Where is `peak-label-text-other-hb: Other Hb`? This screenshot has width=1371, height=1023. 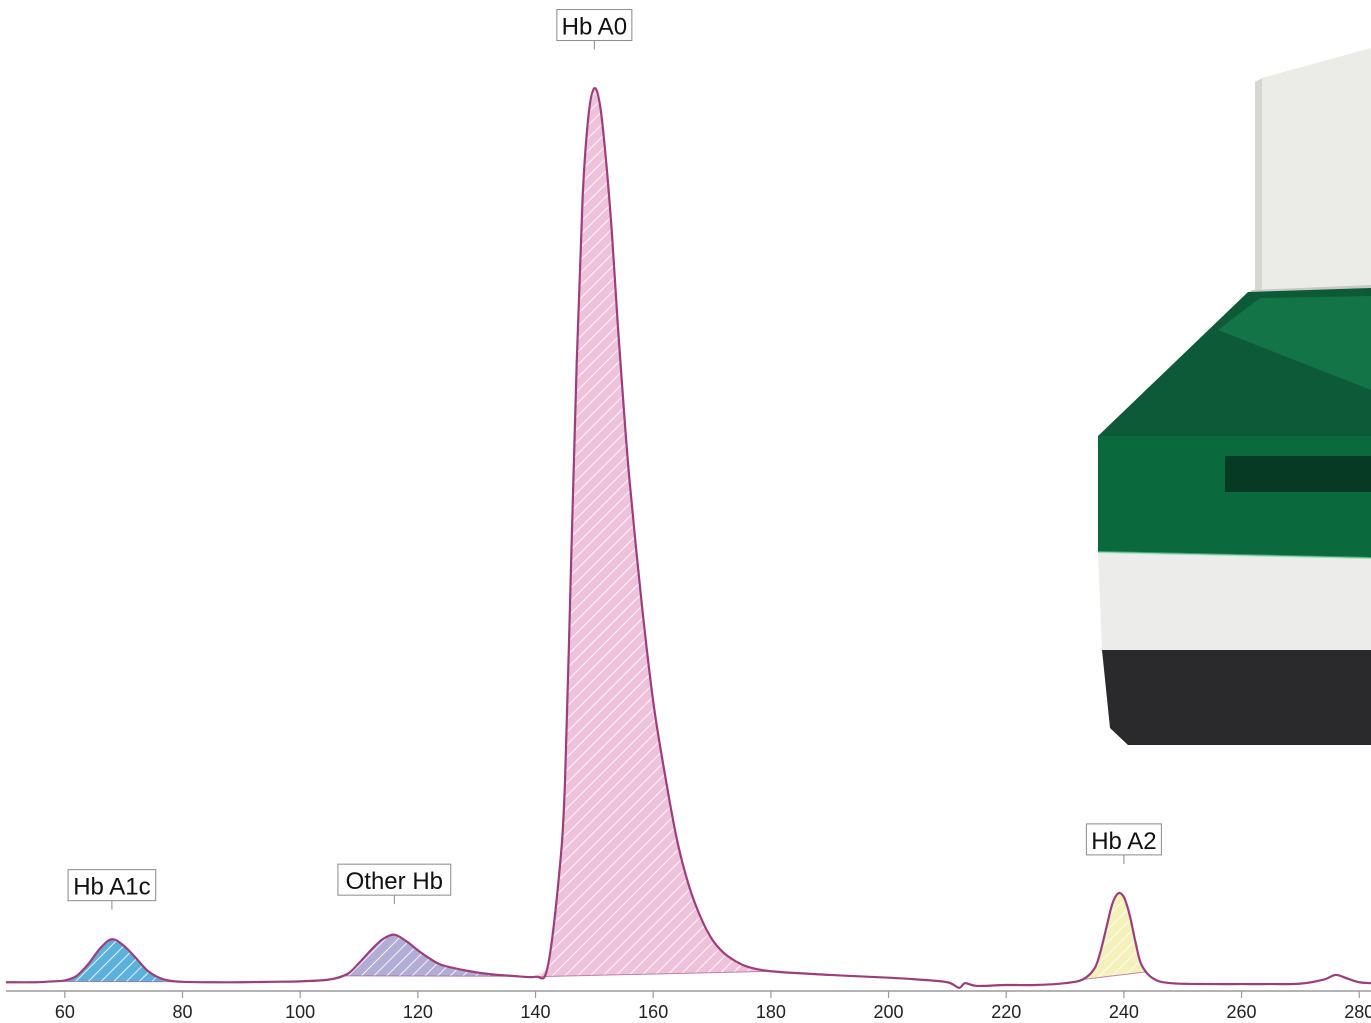 peak-label-text-other-hb: Other Hb is located at coordinates (394, 881).